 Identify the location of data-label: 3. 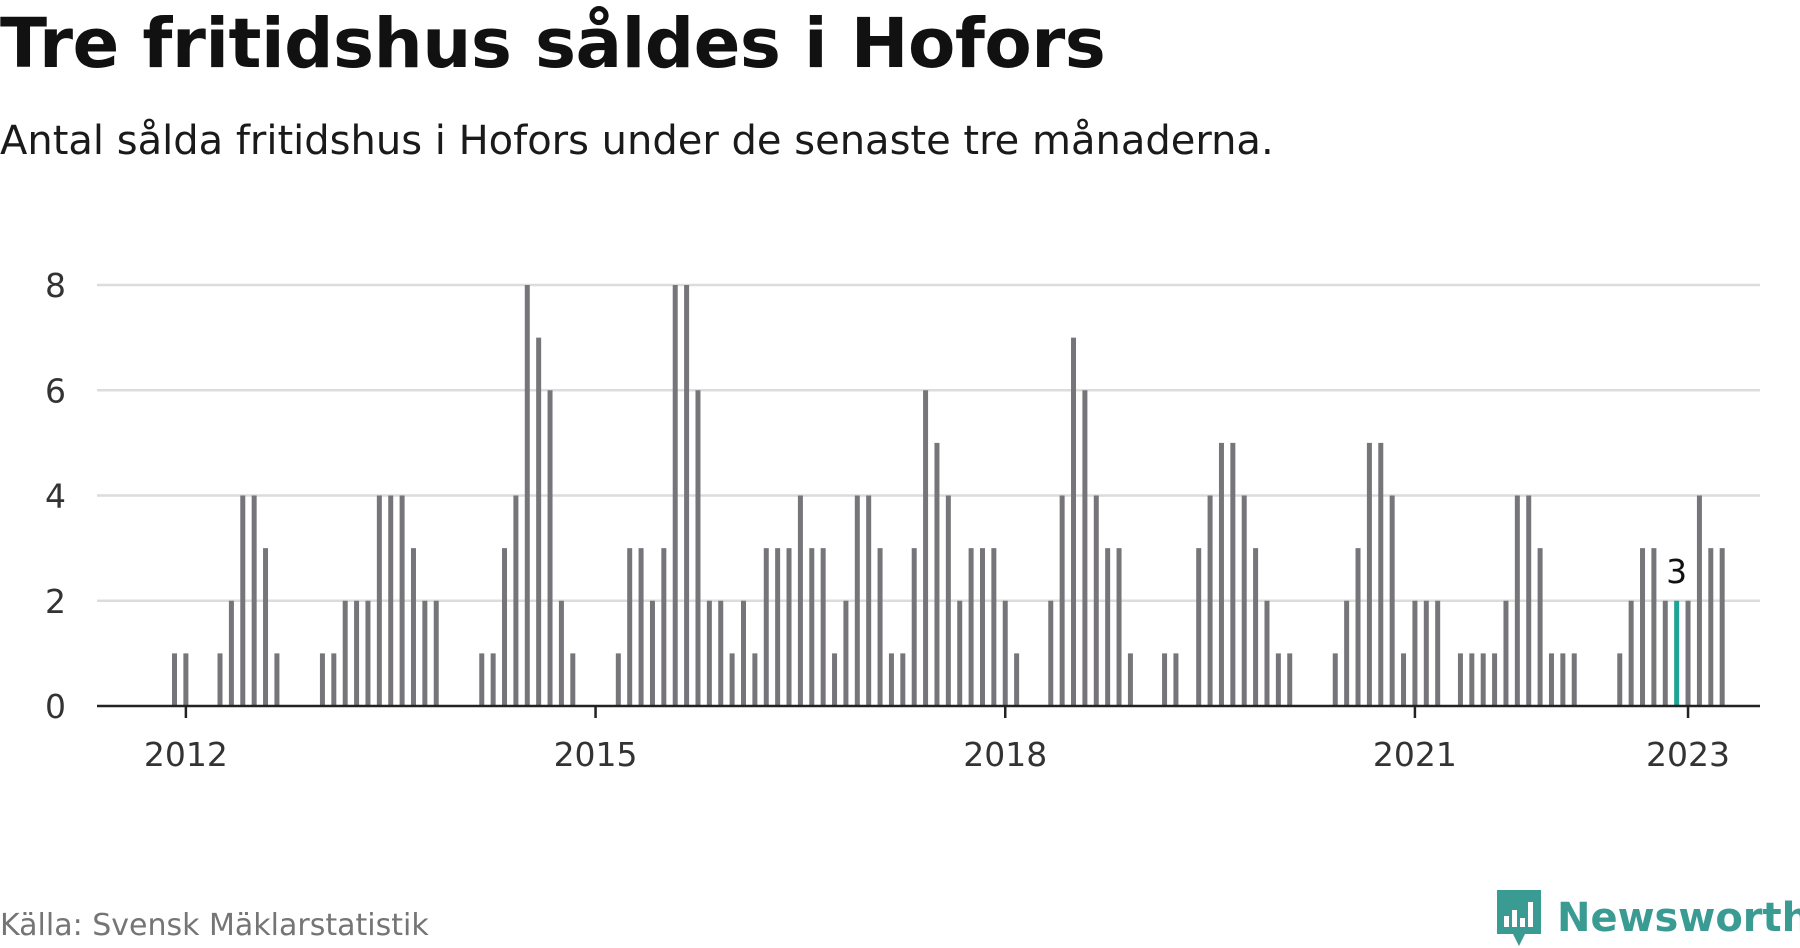
(1676, 571).